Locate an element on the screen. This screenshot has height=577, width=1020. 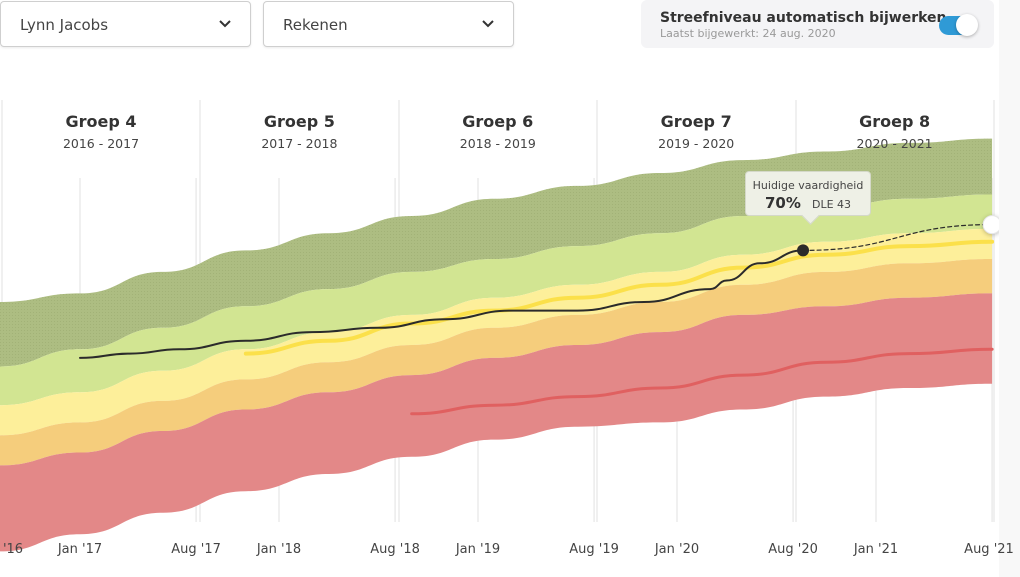
last-updated-text: Laatst bijgewerkt: 24 aug. 2020 is located at coordinates (748, 33).